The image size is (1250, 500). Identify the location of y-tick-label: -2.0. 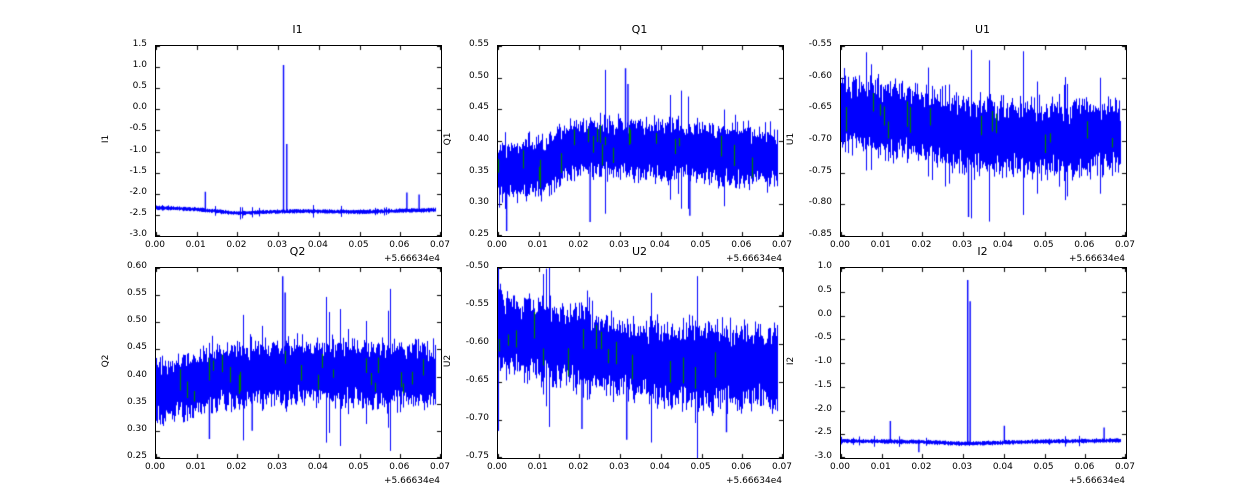
(823, 408).